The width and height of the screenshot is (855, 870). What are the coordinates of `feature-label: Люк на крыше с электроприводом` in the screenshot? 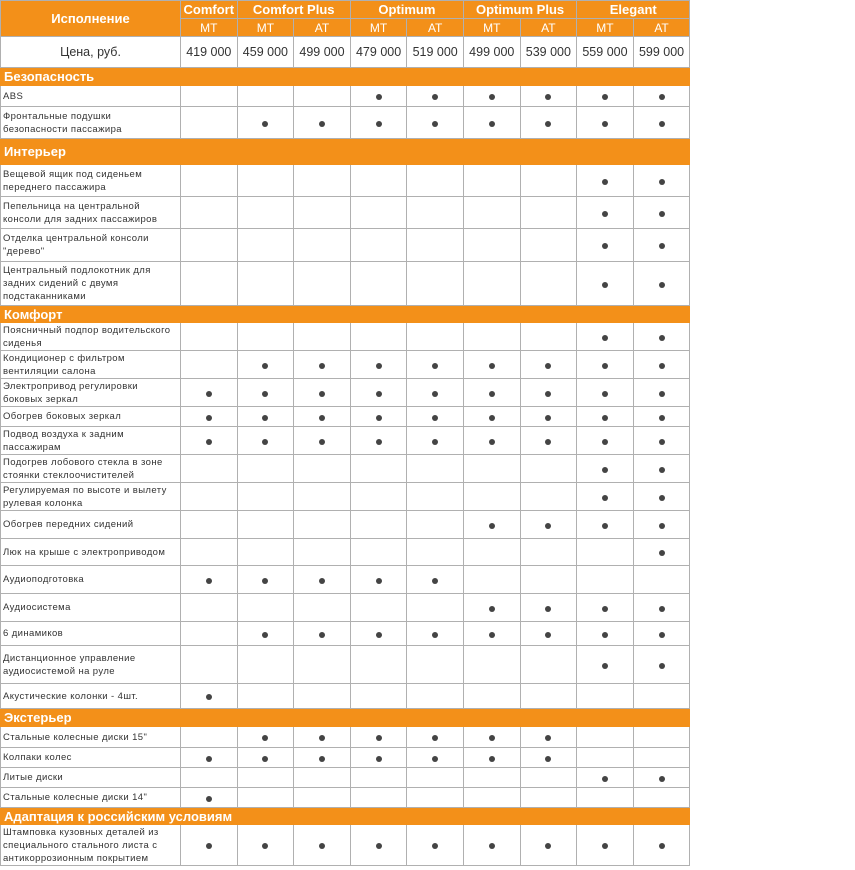 It's located at (90, 552).